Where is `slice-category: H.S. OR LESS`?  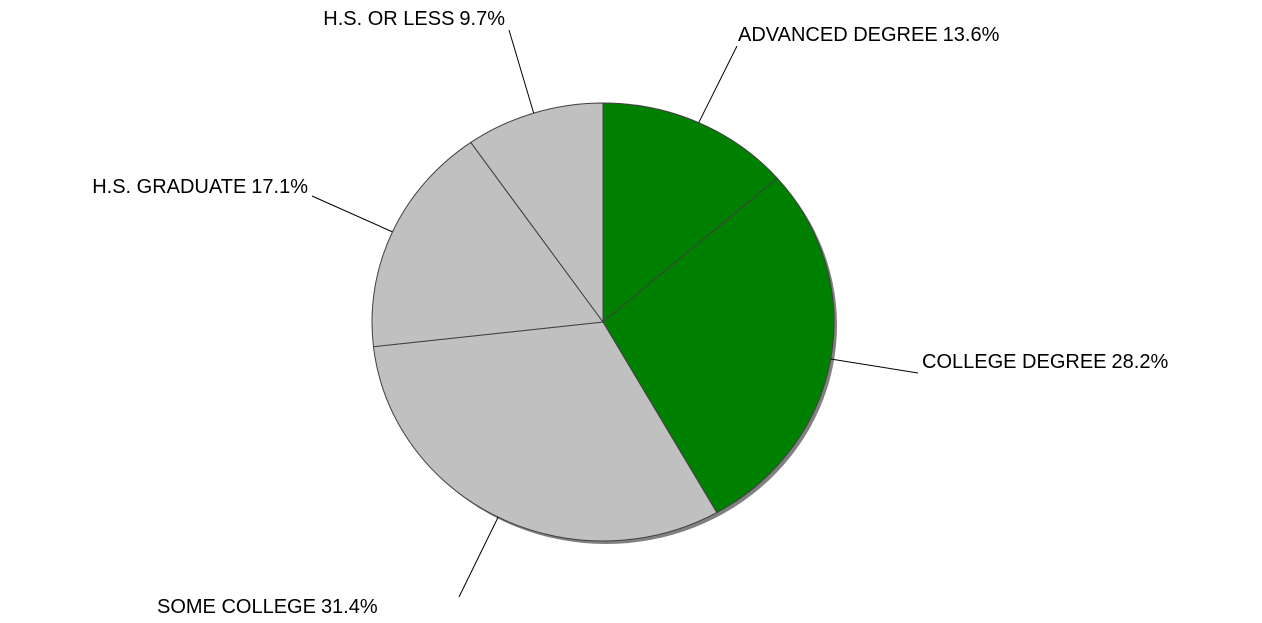
slice-category: H.S. OR LESS is located at coordinates (388, 19).